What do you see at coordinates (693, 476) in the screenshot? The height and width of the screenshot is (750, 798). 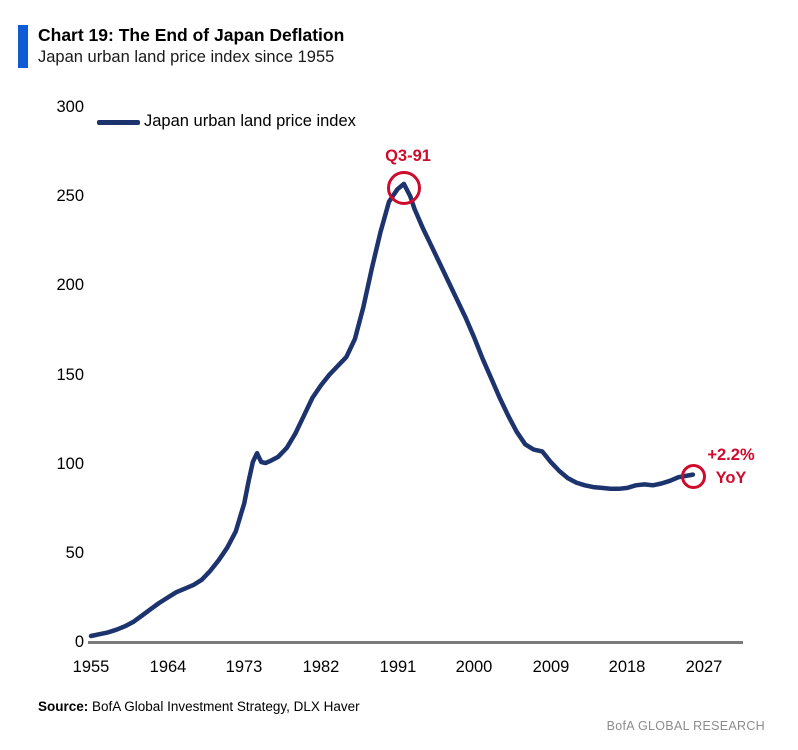 I see `end-annotation-circle` at bounding box center [693, 476].